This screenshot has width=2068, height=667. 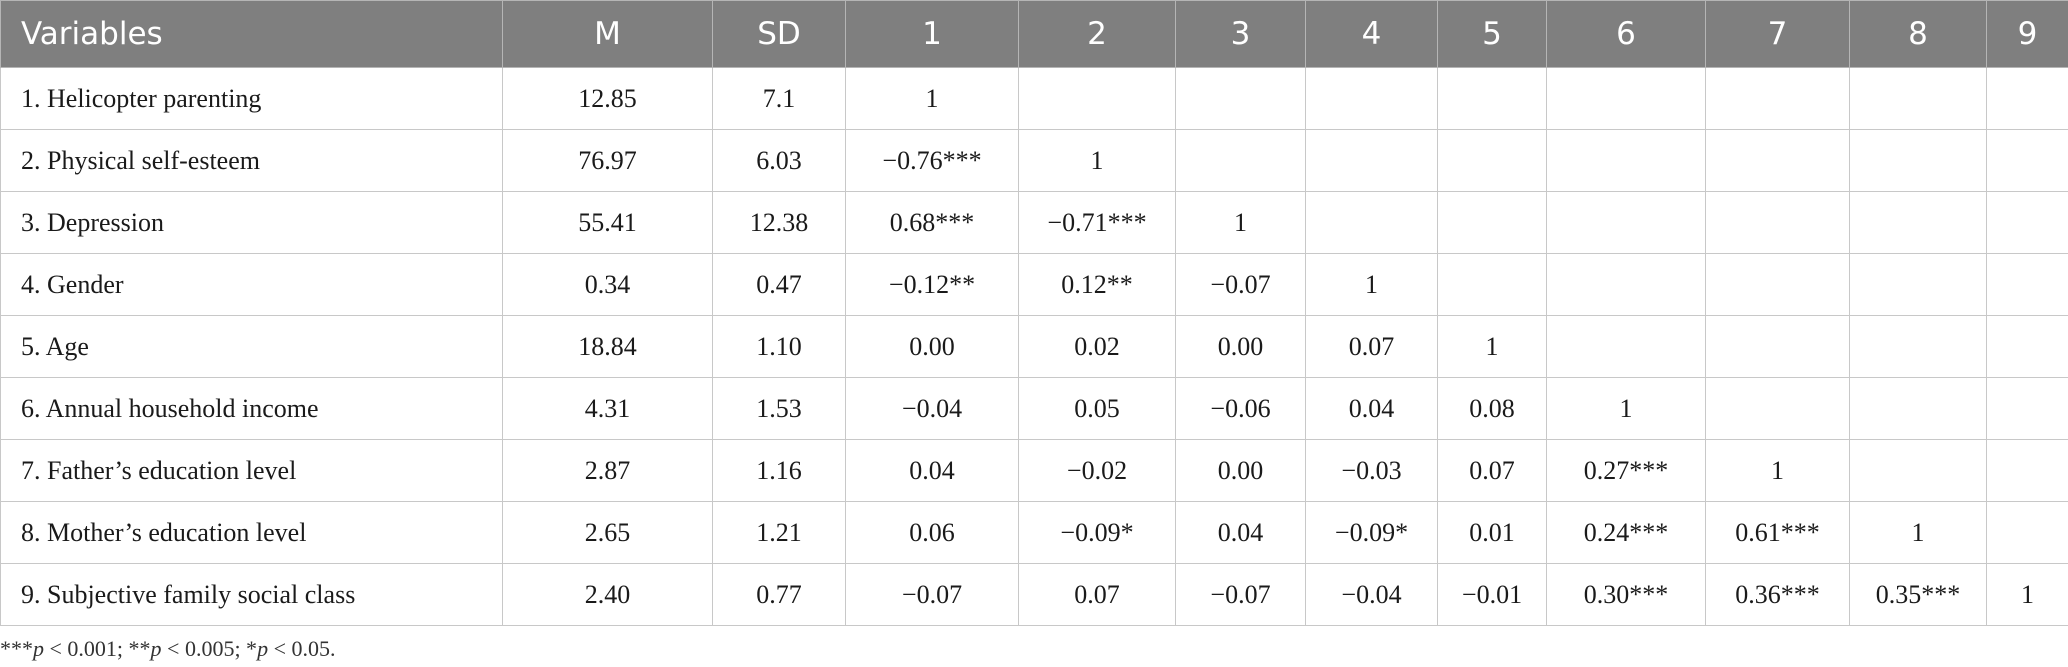 What do you see at coordinates (167, 649) in the screenshot?
I see `table-footnote: ***p < 0.001; **p < 0.005; *p < 0.05.` at bounding box center [167, 649].